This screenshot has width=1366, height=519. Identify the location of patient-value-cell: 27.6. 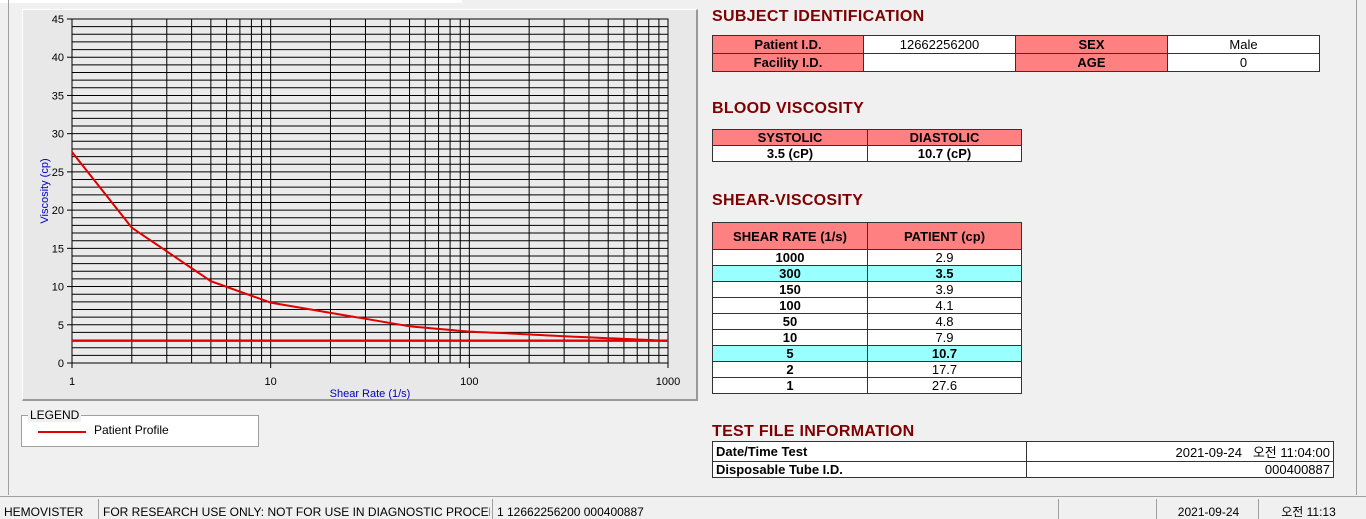
(945, 386).